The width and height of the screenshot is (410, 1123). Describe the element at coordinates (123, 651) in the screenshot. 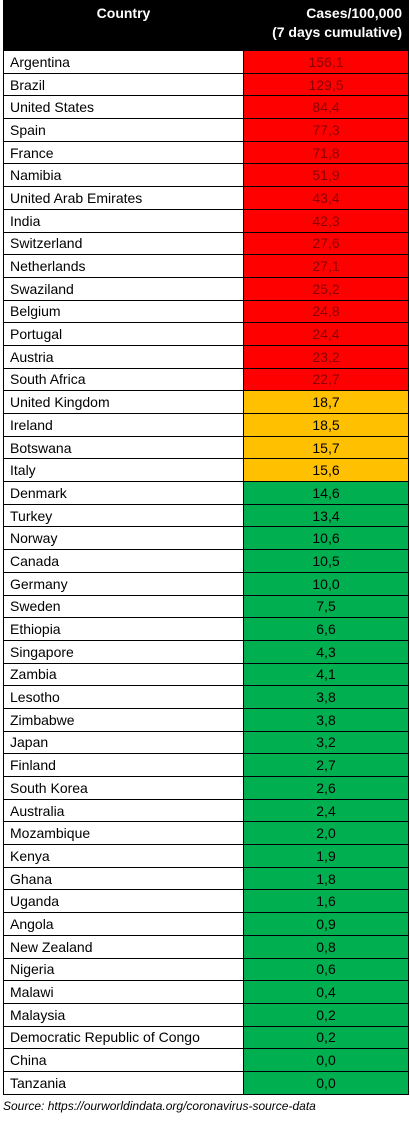

I see `country-cell: Singapore` at that location.